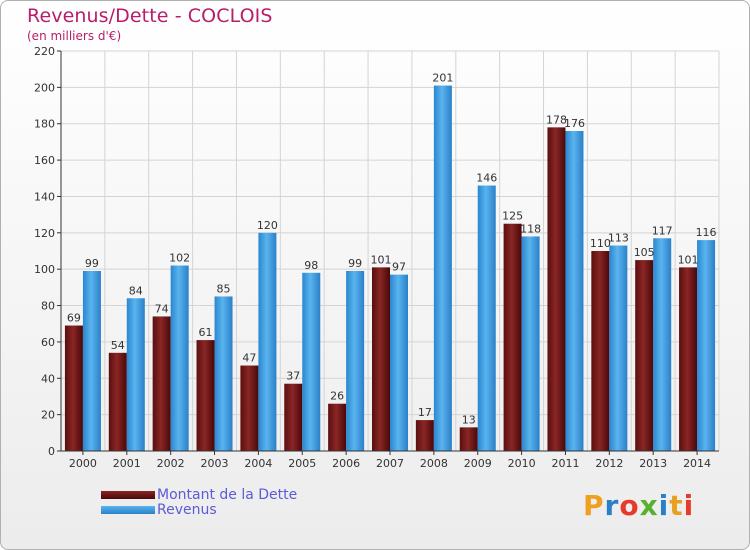 Image resolution: width=750 pixels, height=550 pixels. Describe the element at coordinates (44, 196) in the screenshot. I see `y-tick-label: 140` at that location.